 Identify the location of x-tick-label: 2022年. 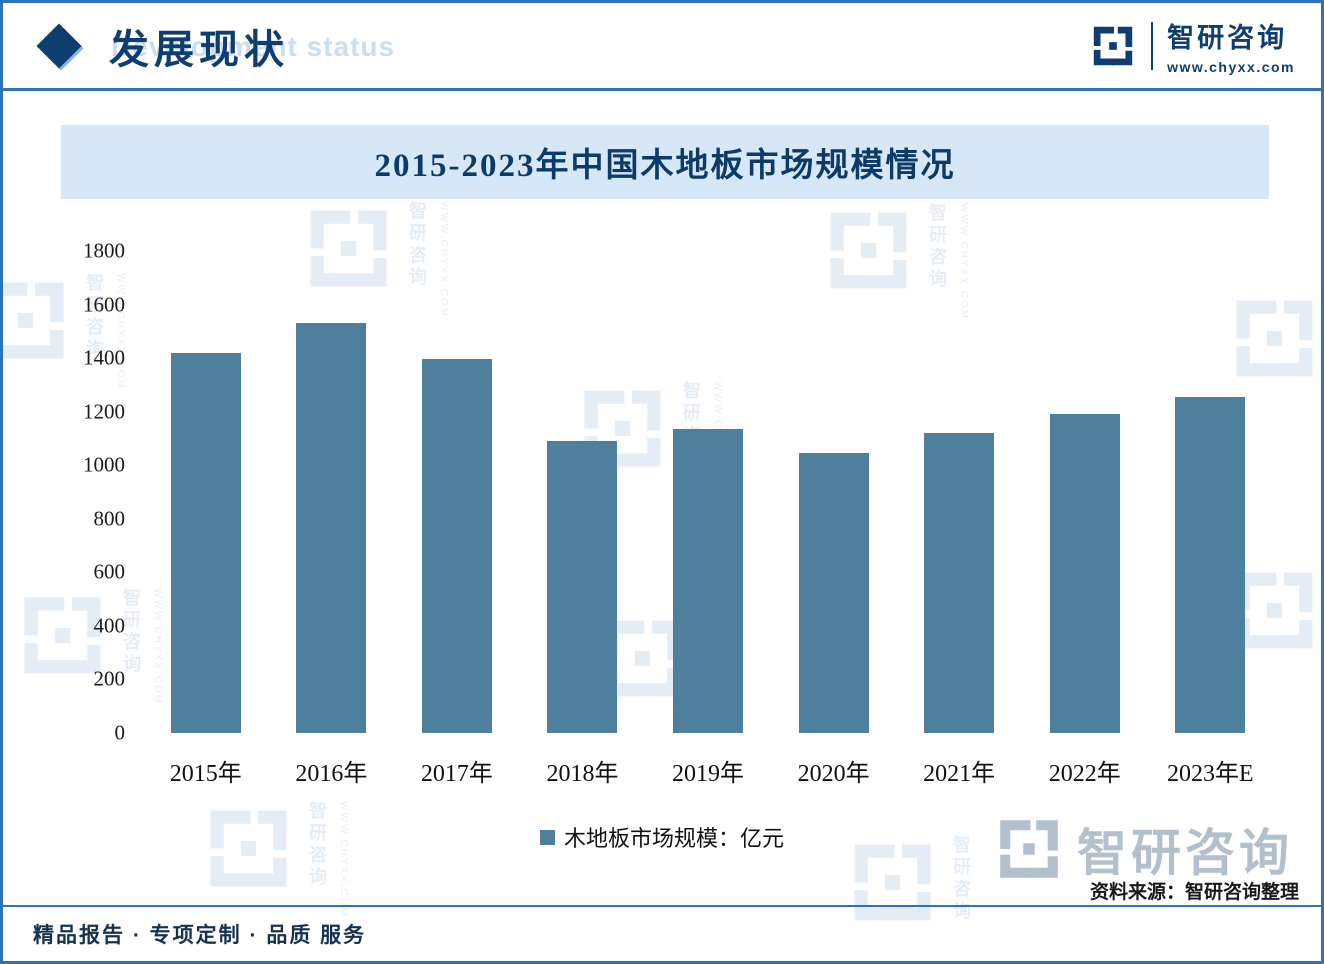
(1084, 774).